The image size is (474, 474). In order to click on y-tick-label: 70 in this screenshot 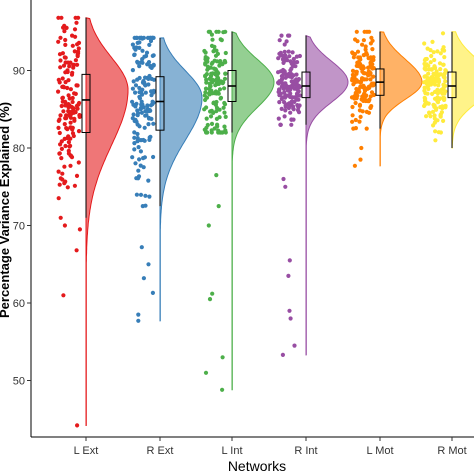, I will do `click(19, 227)`.